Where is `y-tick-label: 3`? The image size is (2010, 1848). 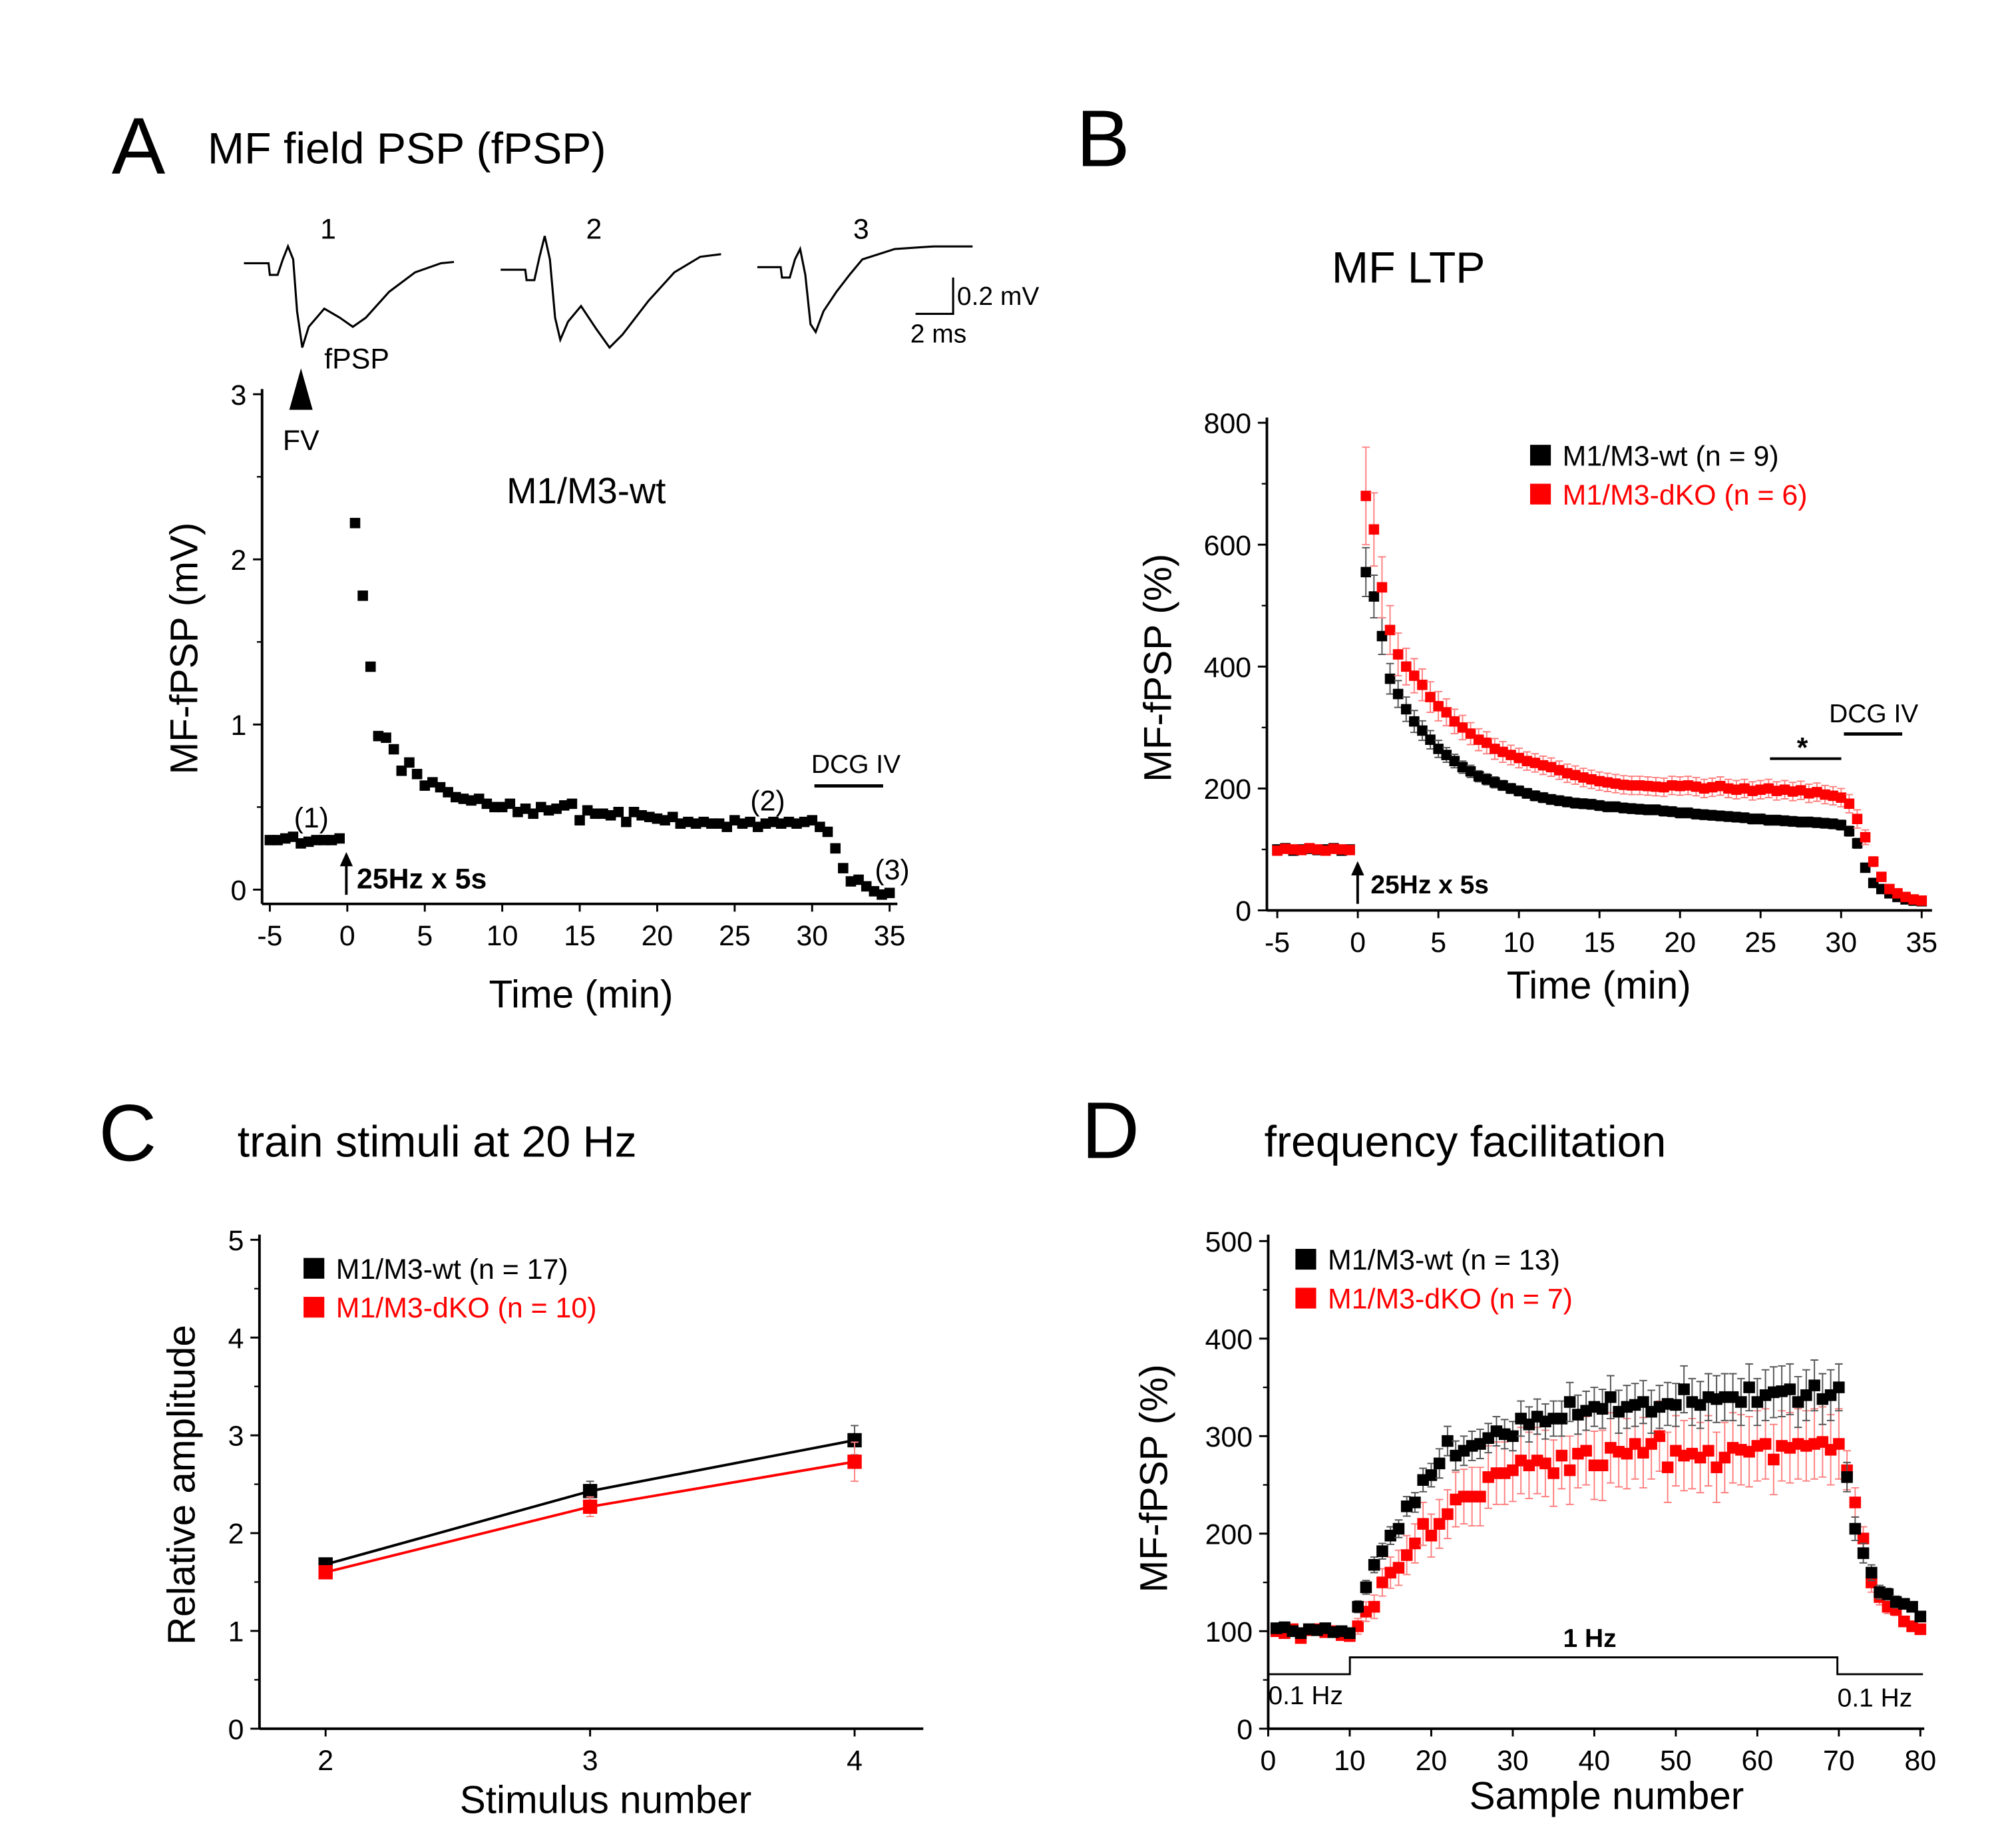 y-tick-label: 3 is located at coordinates (236, 1437).